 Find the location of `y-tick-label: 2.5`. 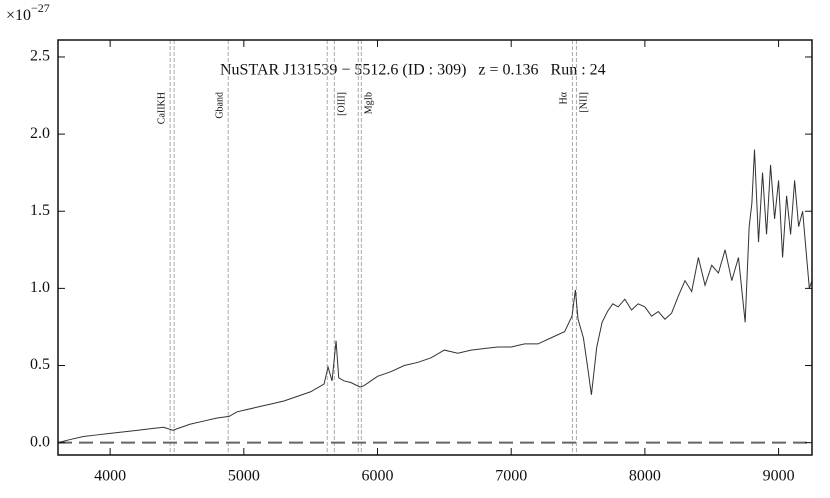

y-tick-label: 2.5 is located at coordinates (40, 56).